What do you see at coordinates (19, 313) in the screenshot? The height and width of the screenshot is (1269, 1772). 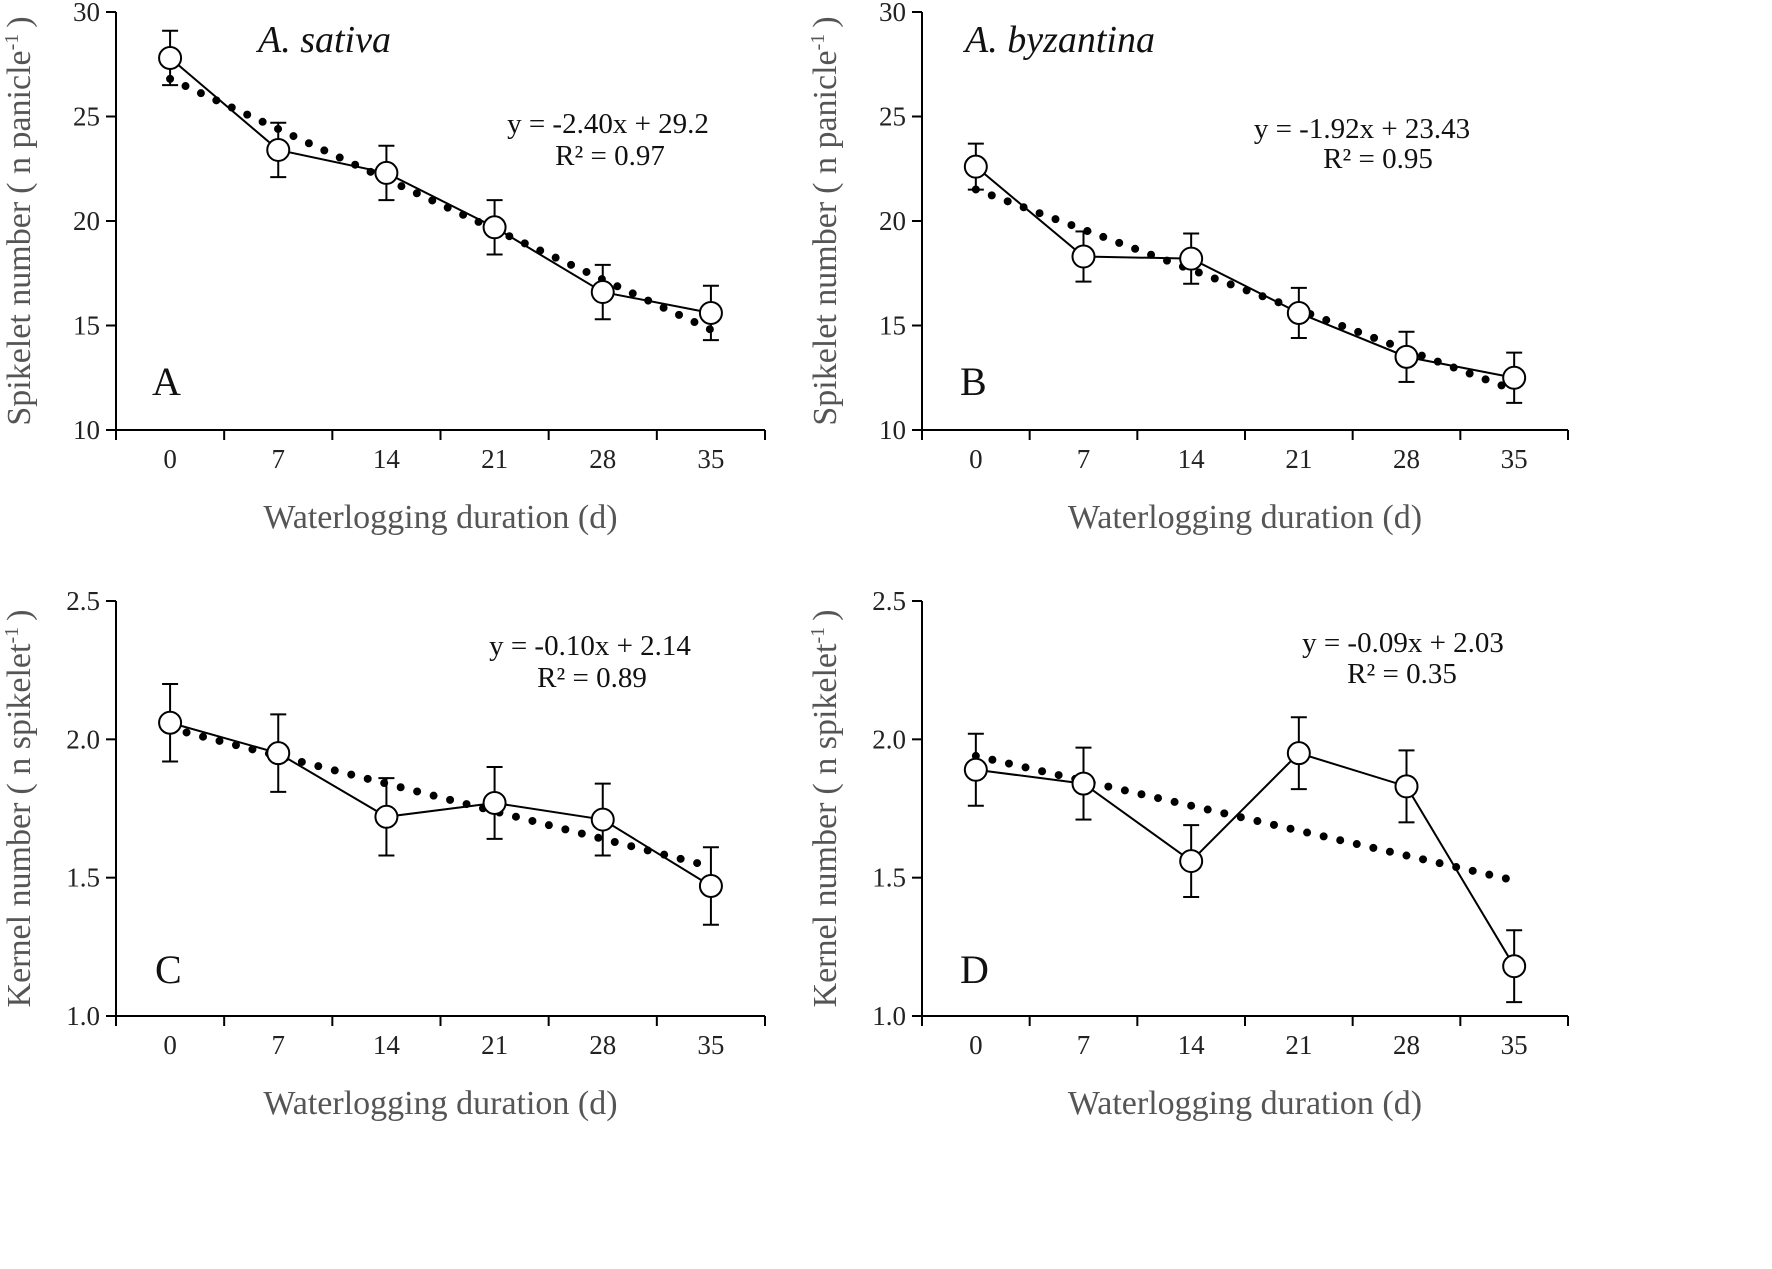 I see `y-axis-title-main: Spikelet number` at bounding box center [19, 313].